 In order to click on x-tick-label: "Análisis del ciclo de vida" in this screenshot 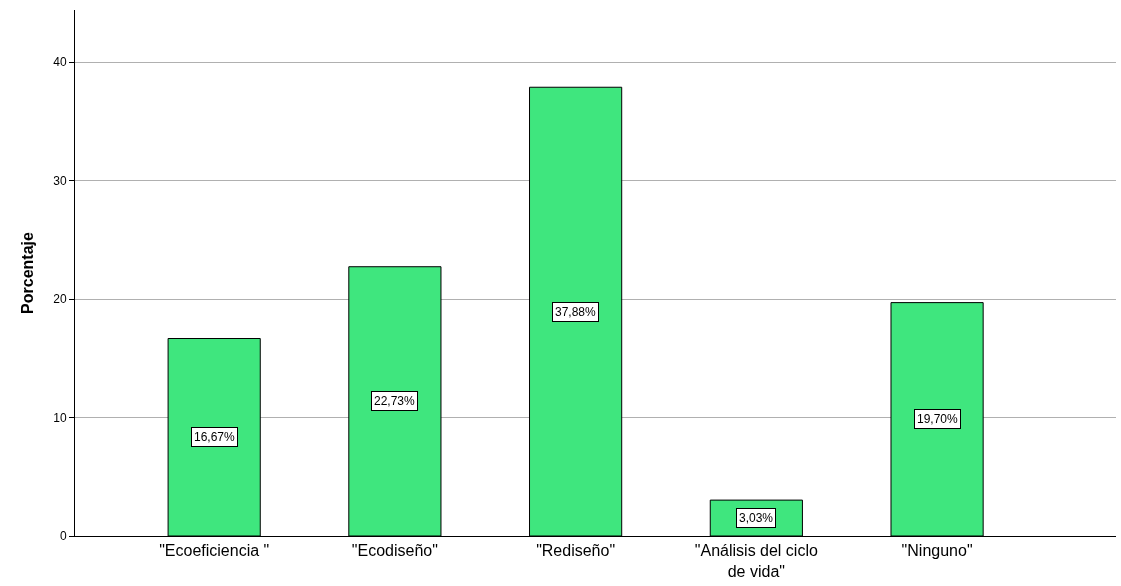, I will do `click(756, 561)`.